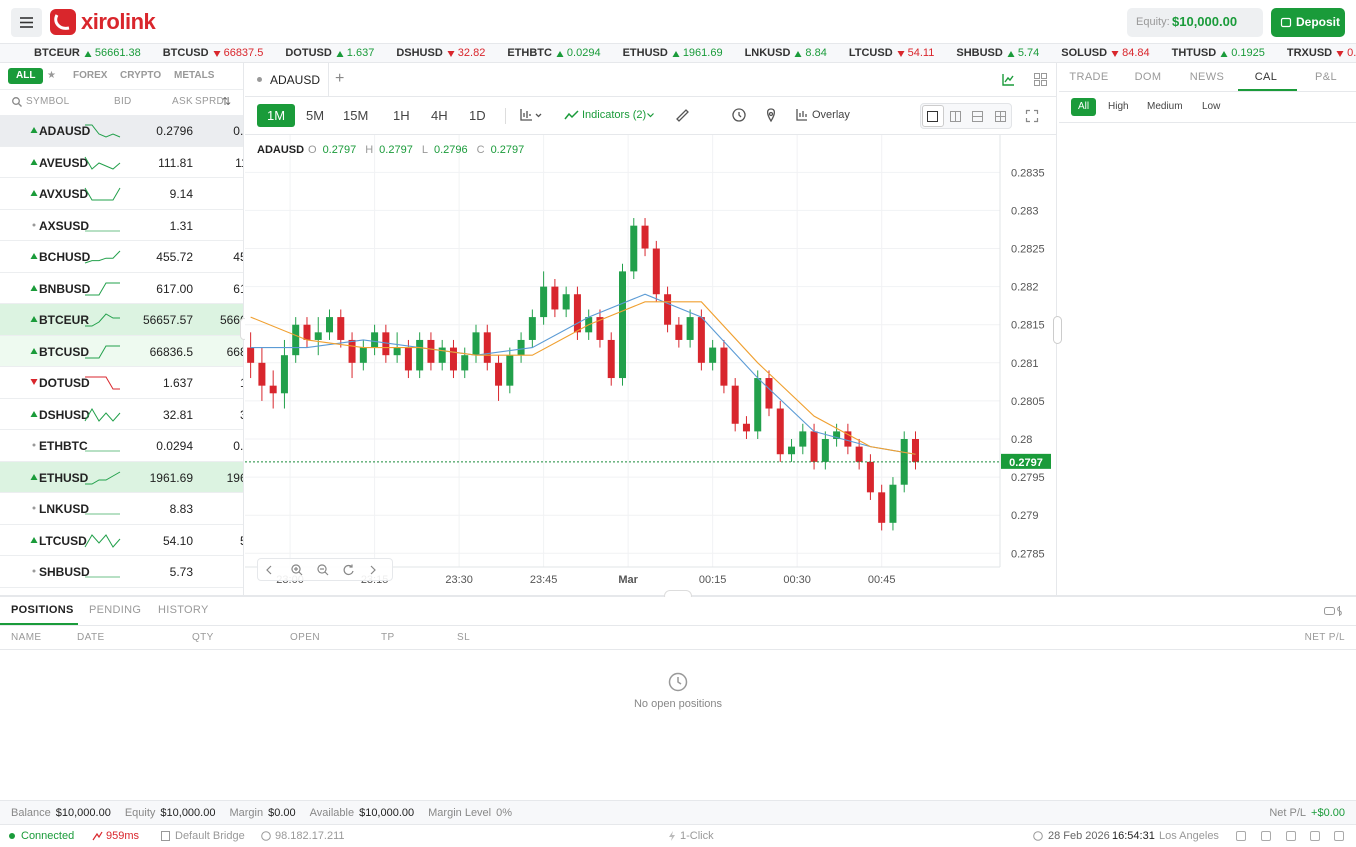 The height and width of the screenshot is (847, 1356). Describe the element at coordinates (121, 477) in the screenshot. I see `watchlist-row: ETHUSD 1961.69 1962.01` at that location.